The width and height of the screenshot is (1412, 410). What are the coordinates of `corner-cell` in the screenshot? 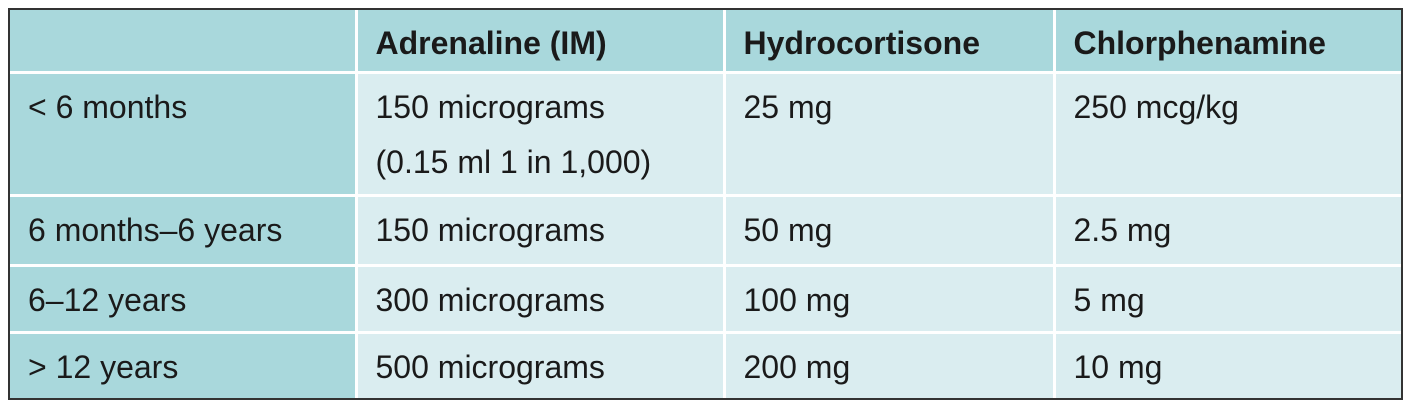 It's located at (182, 40).